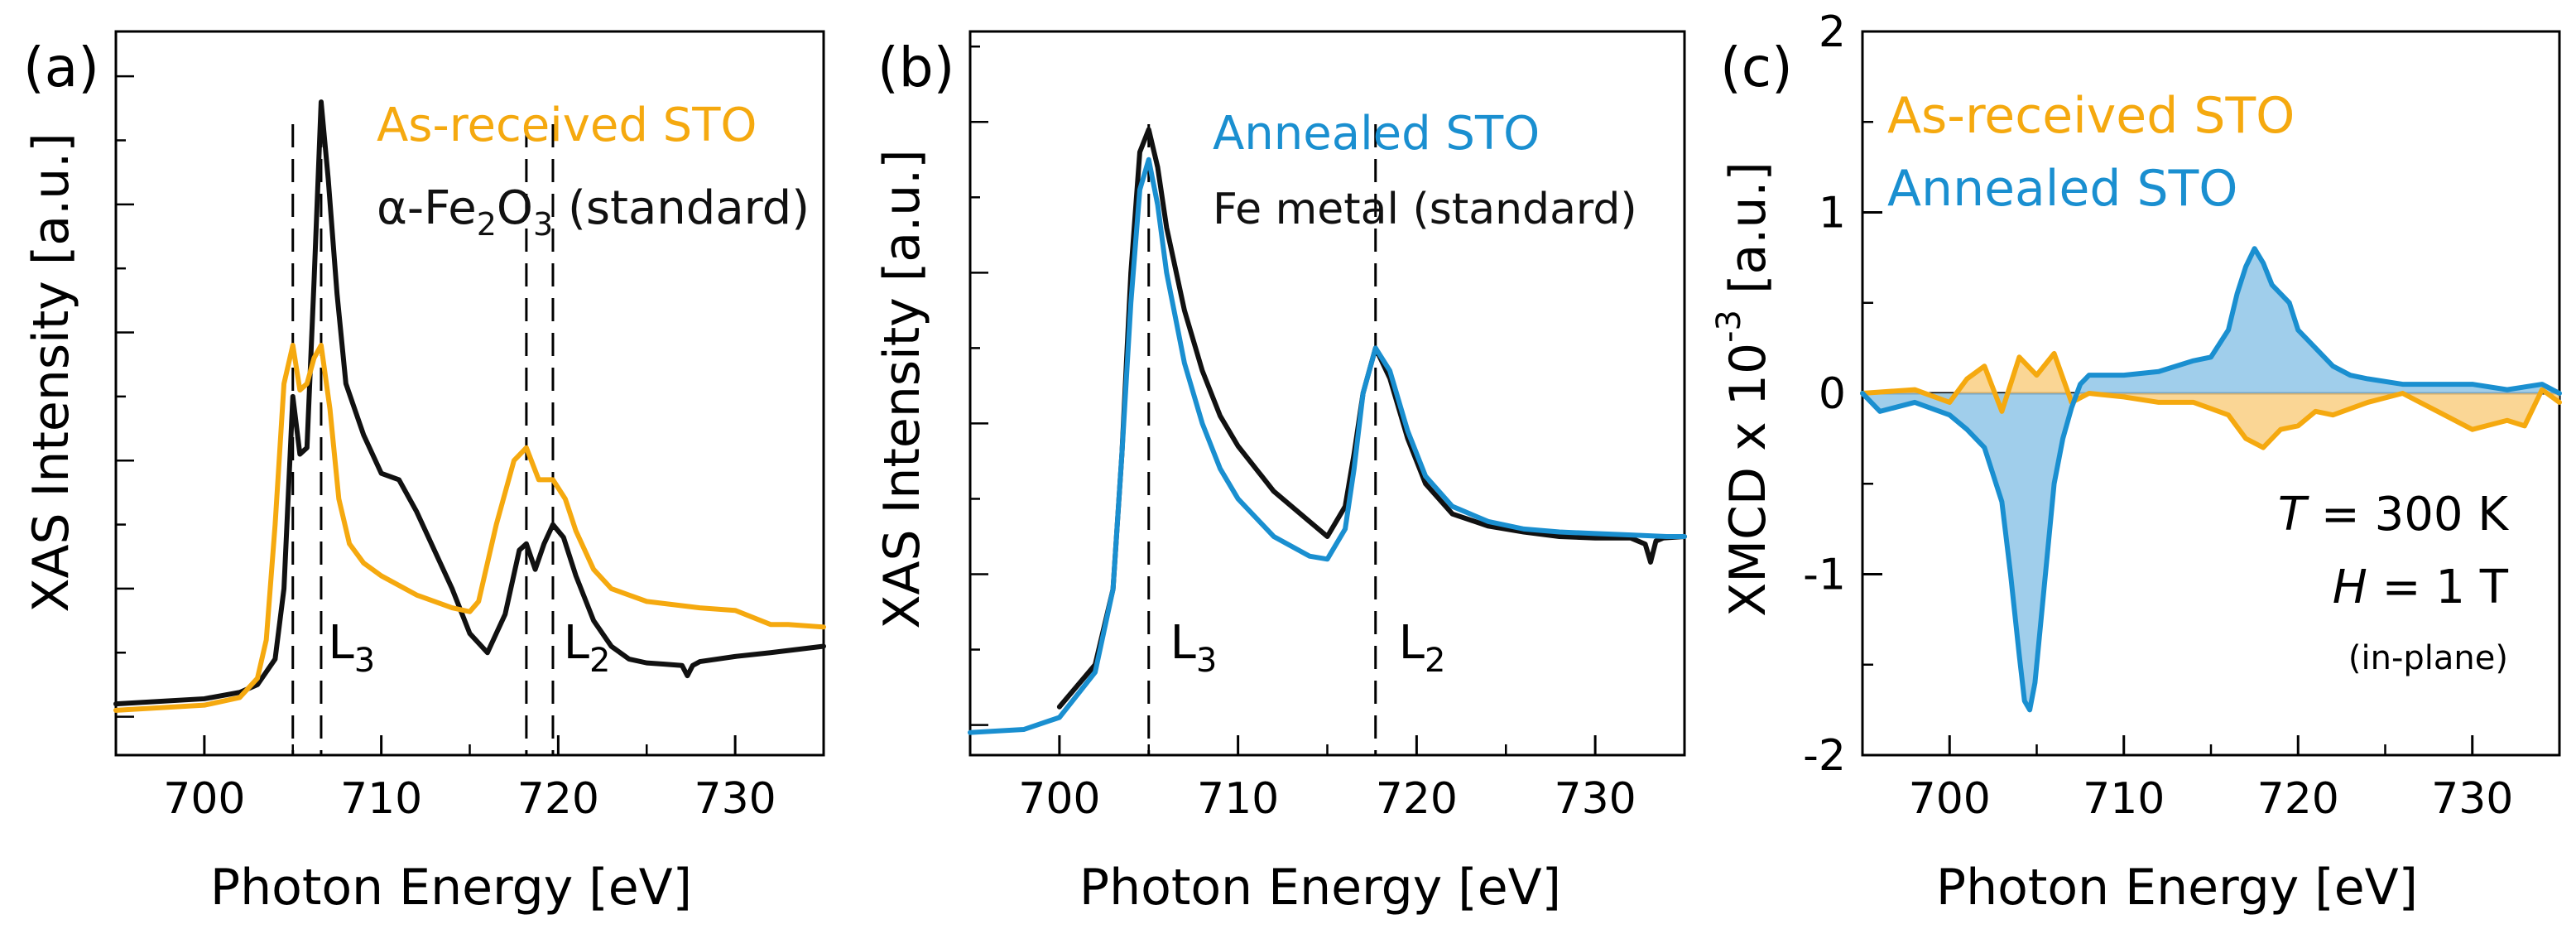 The image size is (2576, 929). What do you see at coordinates (681, 208) in the screenshot?
I see `legend-a-hematite-part3: (standard)` at bounding box center [681, 208].